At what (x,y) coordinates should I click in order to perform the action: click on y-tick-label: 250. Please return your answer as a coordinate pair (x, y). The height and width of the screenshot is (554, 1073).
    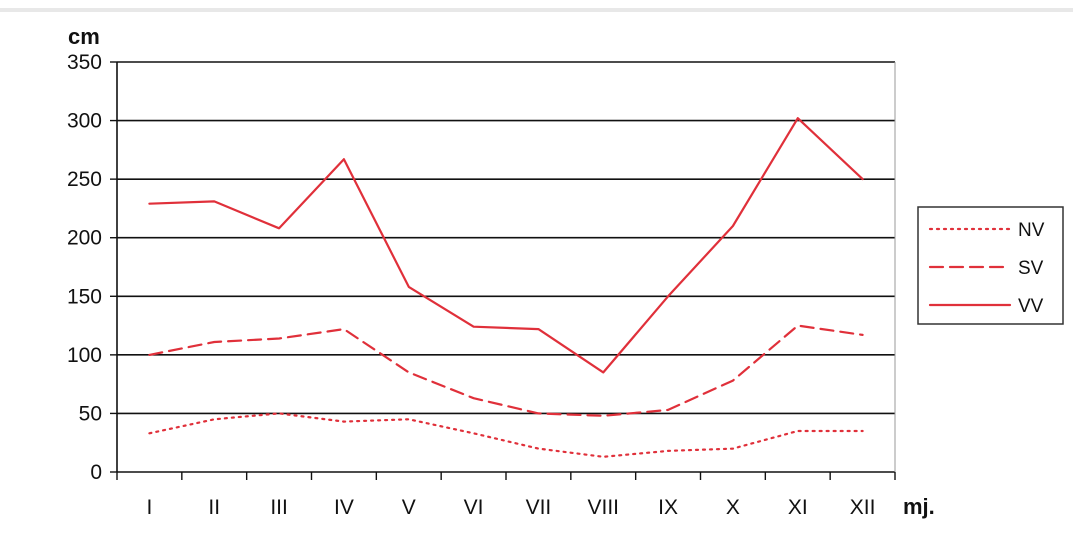
    Looking at the image, I should click on (84, 179).